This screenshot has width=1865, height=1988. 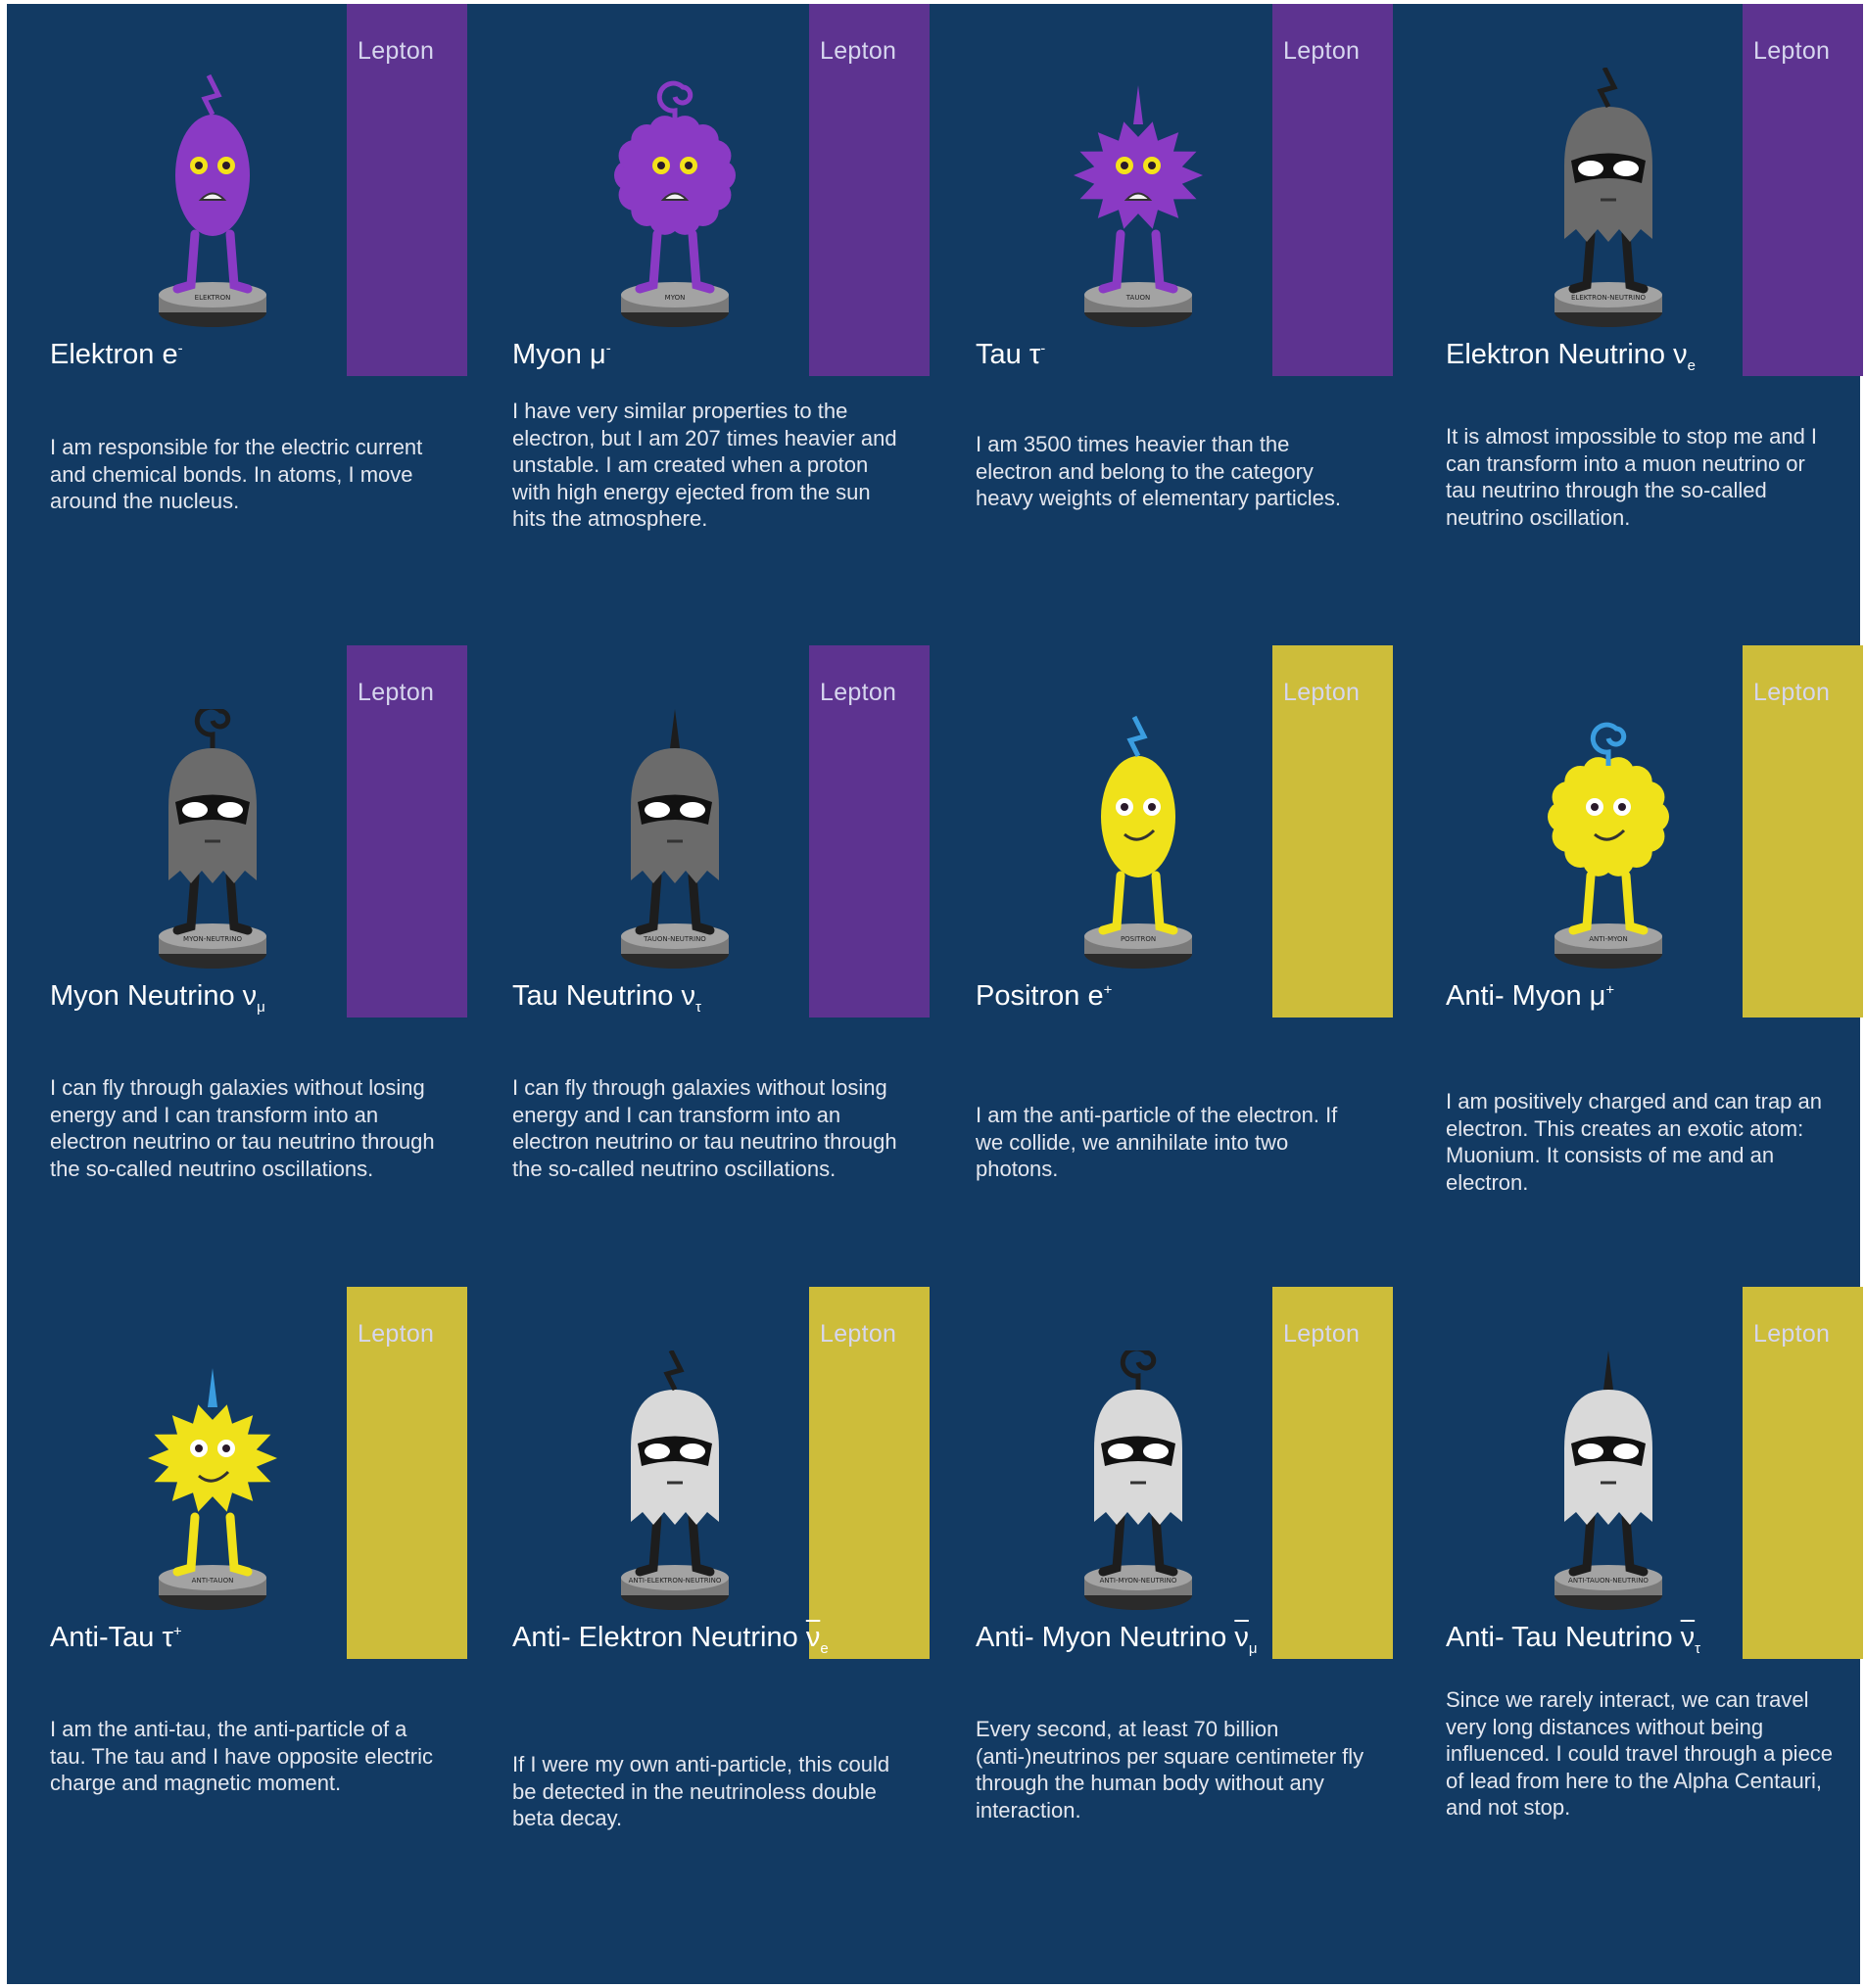 I want to click on particle-name: Myon μ-, so click(x=561, y=355).